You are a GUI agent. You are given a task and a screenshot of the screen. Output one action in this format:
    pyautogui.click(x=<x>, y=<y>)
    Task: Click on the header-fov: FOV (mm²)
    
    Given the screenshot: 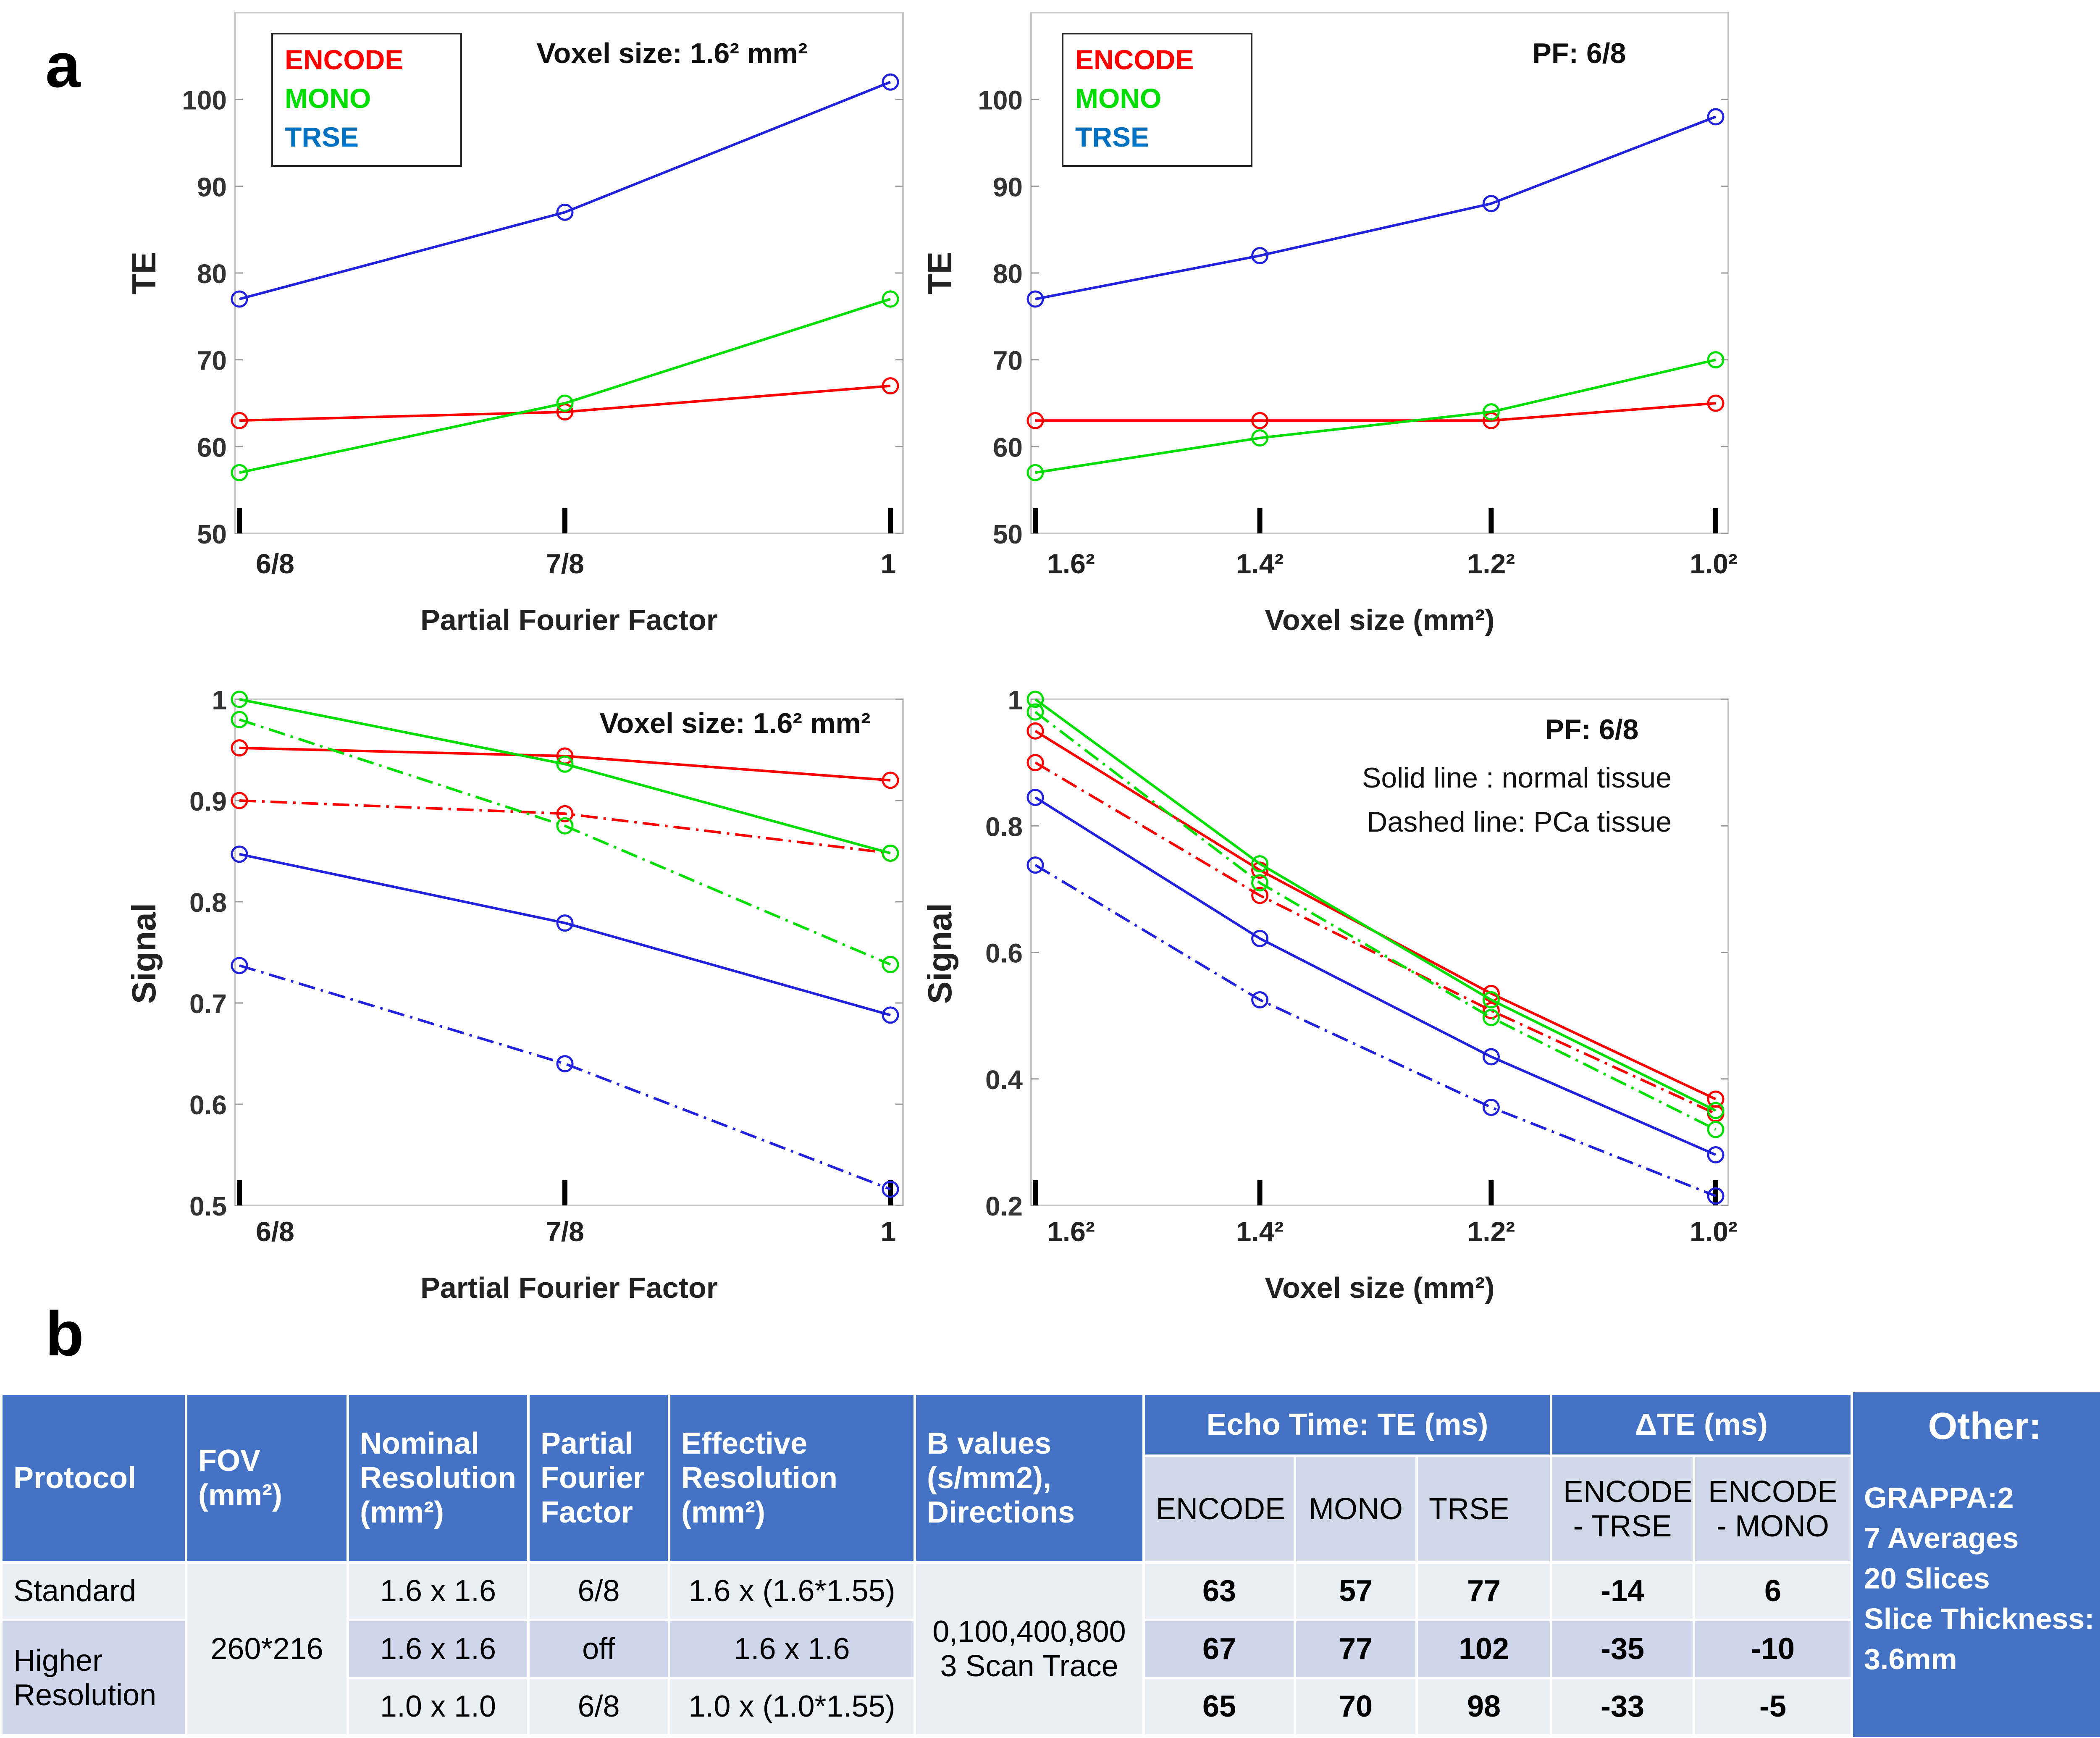 What is the action you would take?
    pyautogui.click(x=267, y=1478)
    